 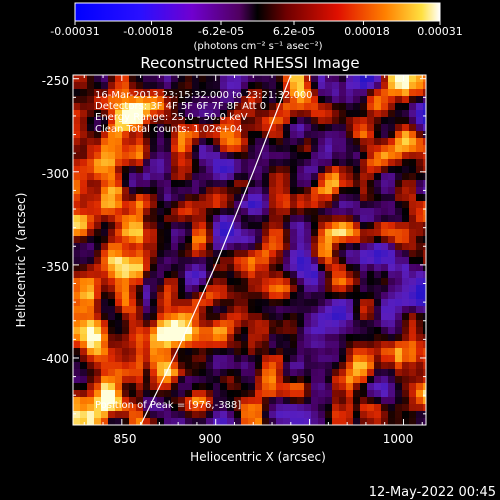 I want to click on colorbar-tick-label-3: 6.2e-05, so click(x=294, y=31).